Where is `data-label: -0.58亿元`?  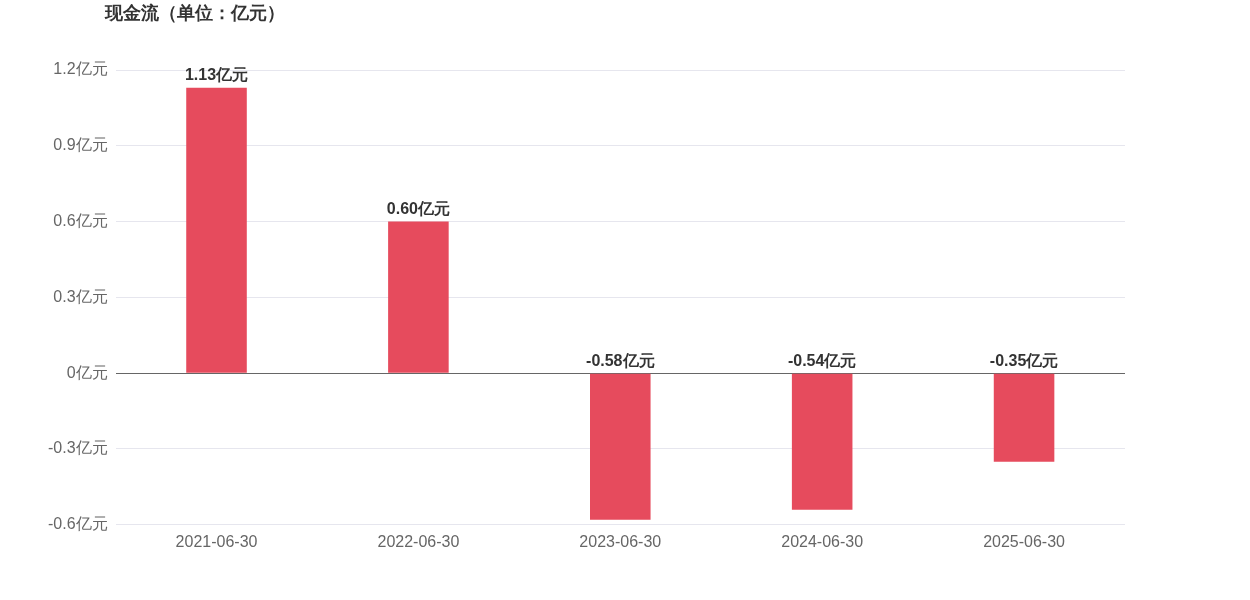 data-label: -0.58亿元 is located at coordinates (620, 360).